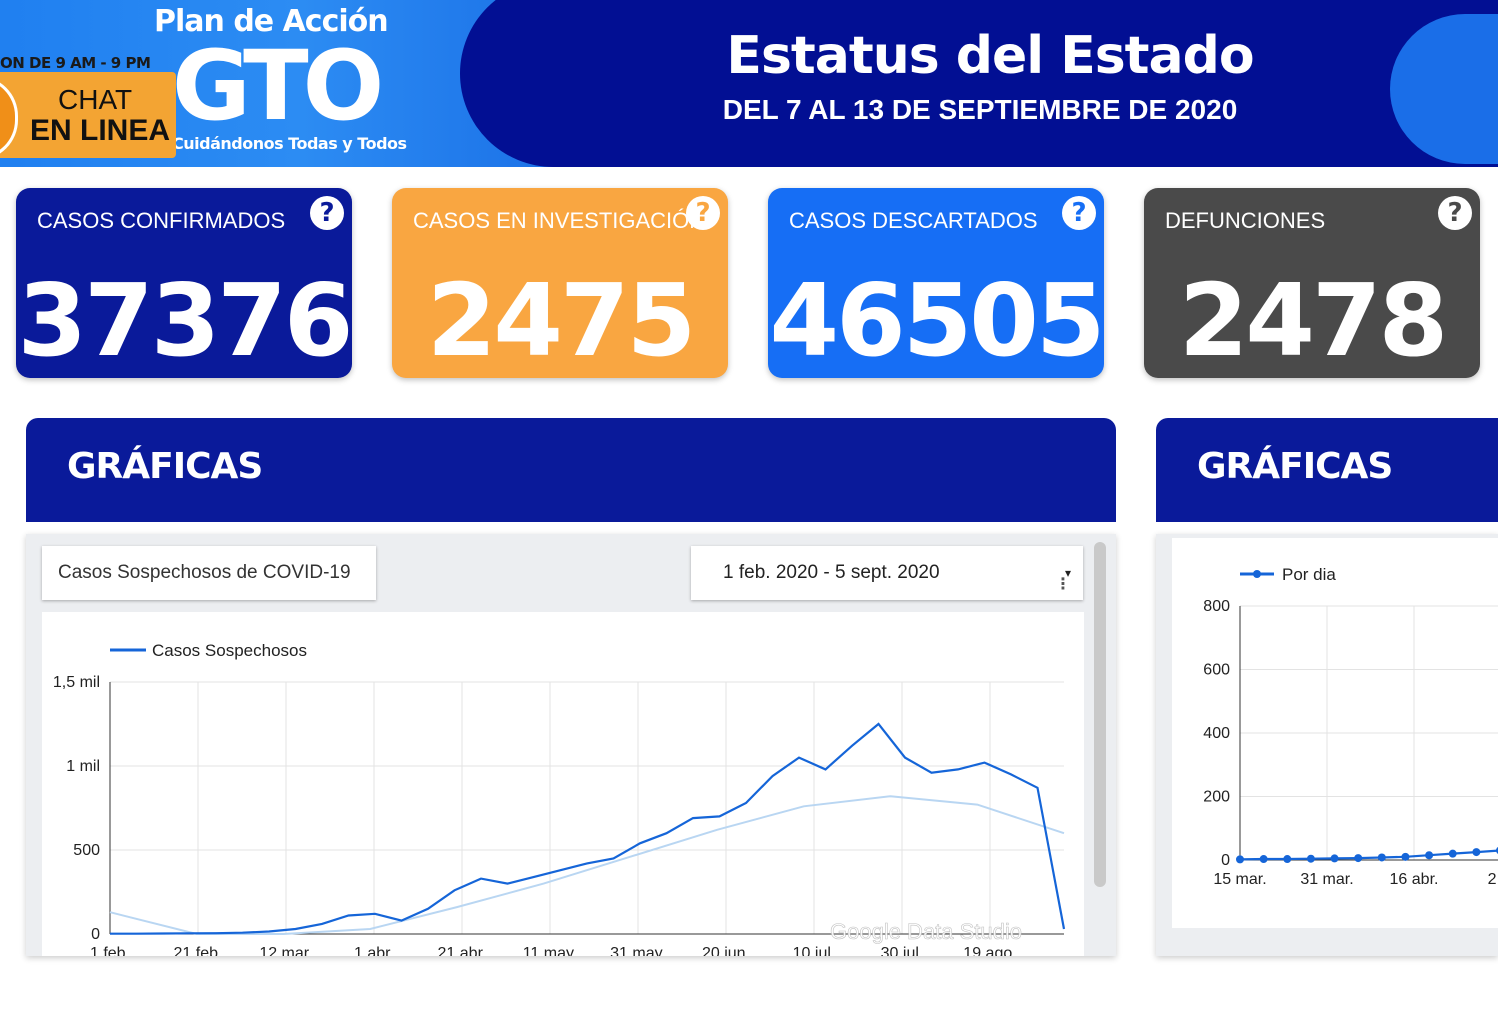 Image resolution: width=1498 pixels, height=1014 pixels. Describe the element at coordinates (285, 950) in the screenshot. I see `x-tick-label: 12 mar.` at that location.